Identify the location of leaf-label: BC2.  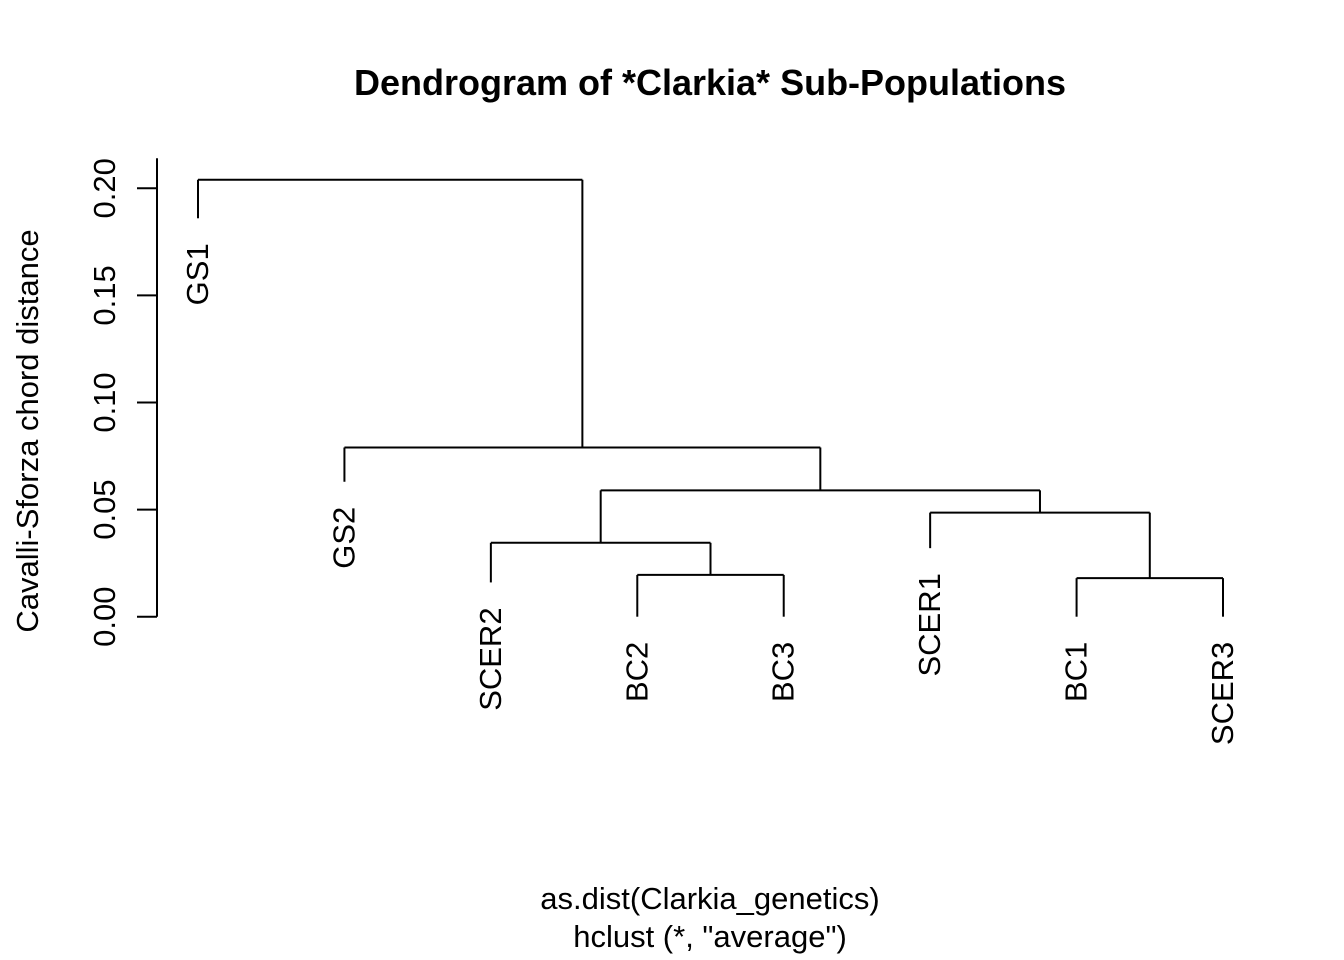
(636, 672).